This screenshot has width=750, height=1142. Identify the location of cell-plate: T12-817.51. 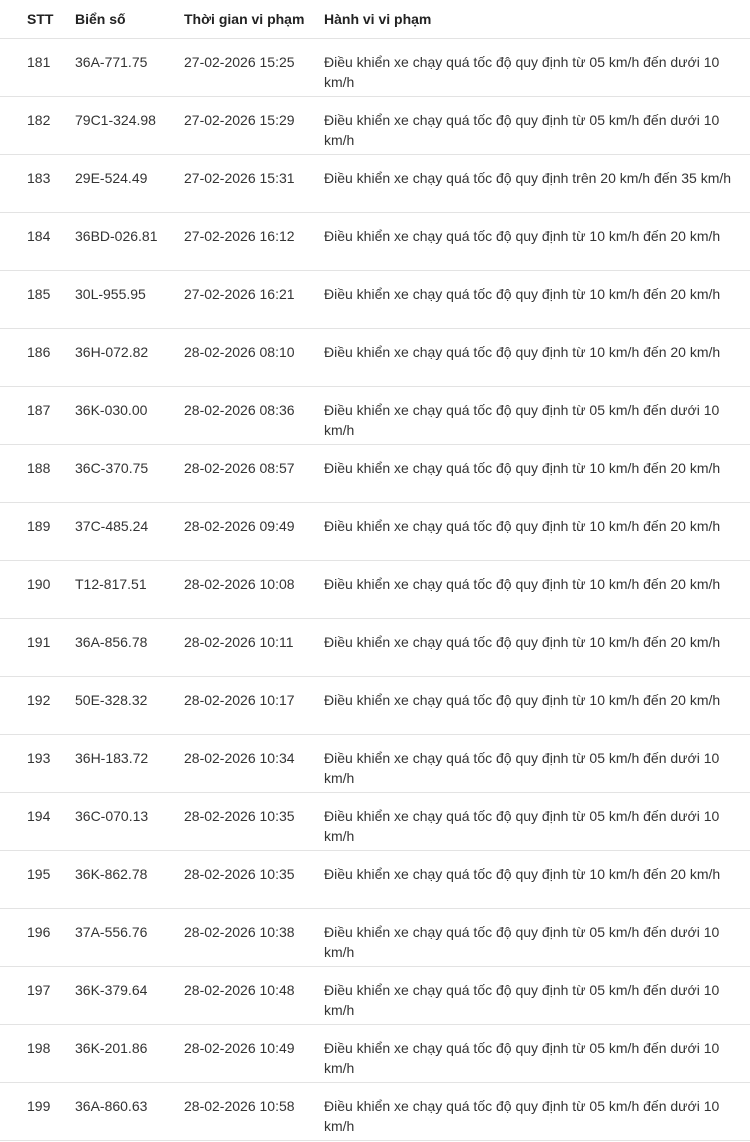
(129, 589).